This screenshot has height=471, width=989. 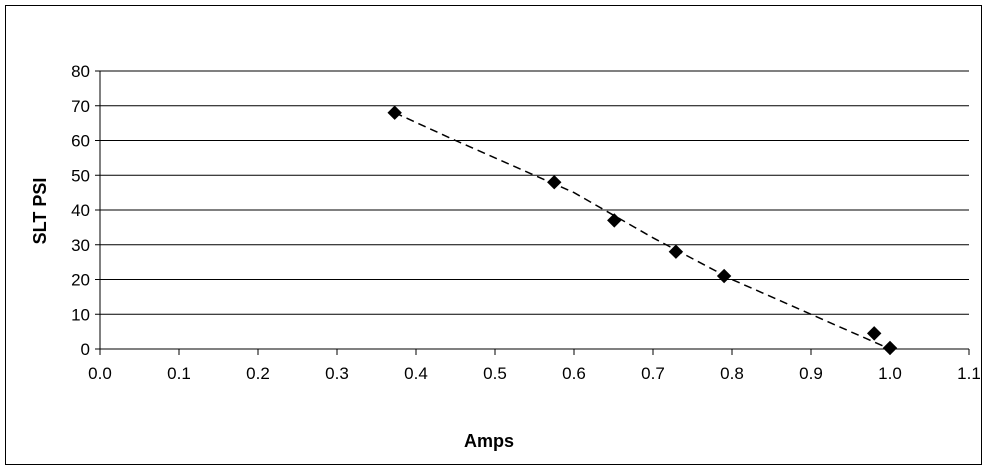 I want to click on y-tick-label: 80, so click(x=80, y=71).